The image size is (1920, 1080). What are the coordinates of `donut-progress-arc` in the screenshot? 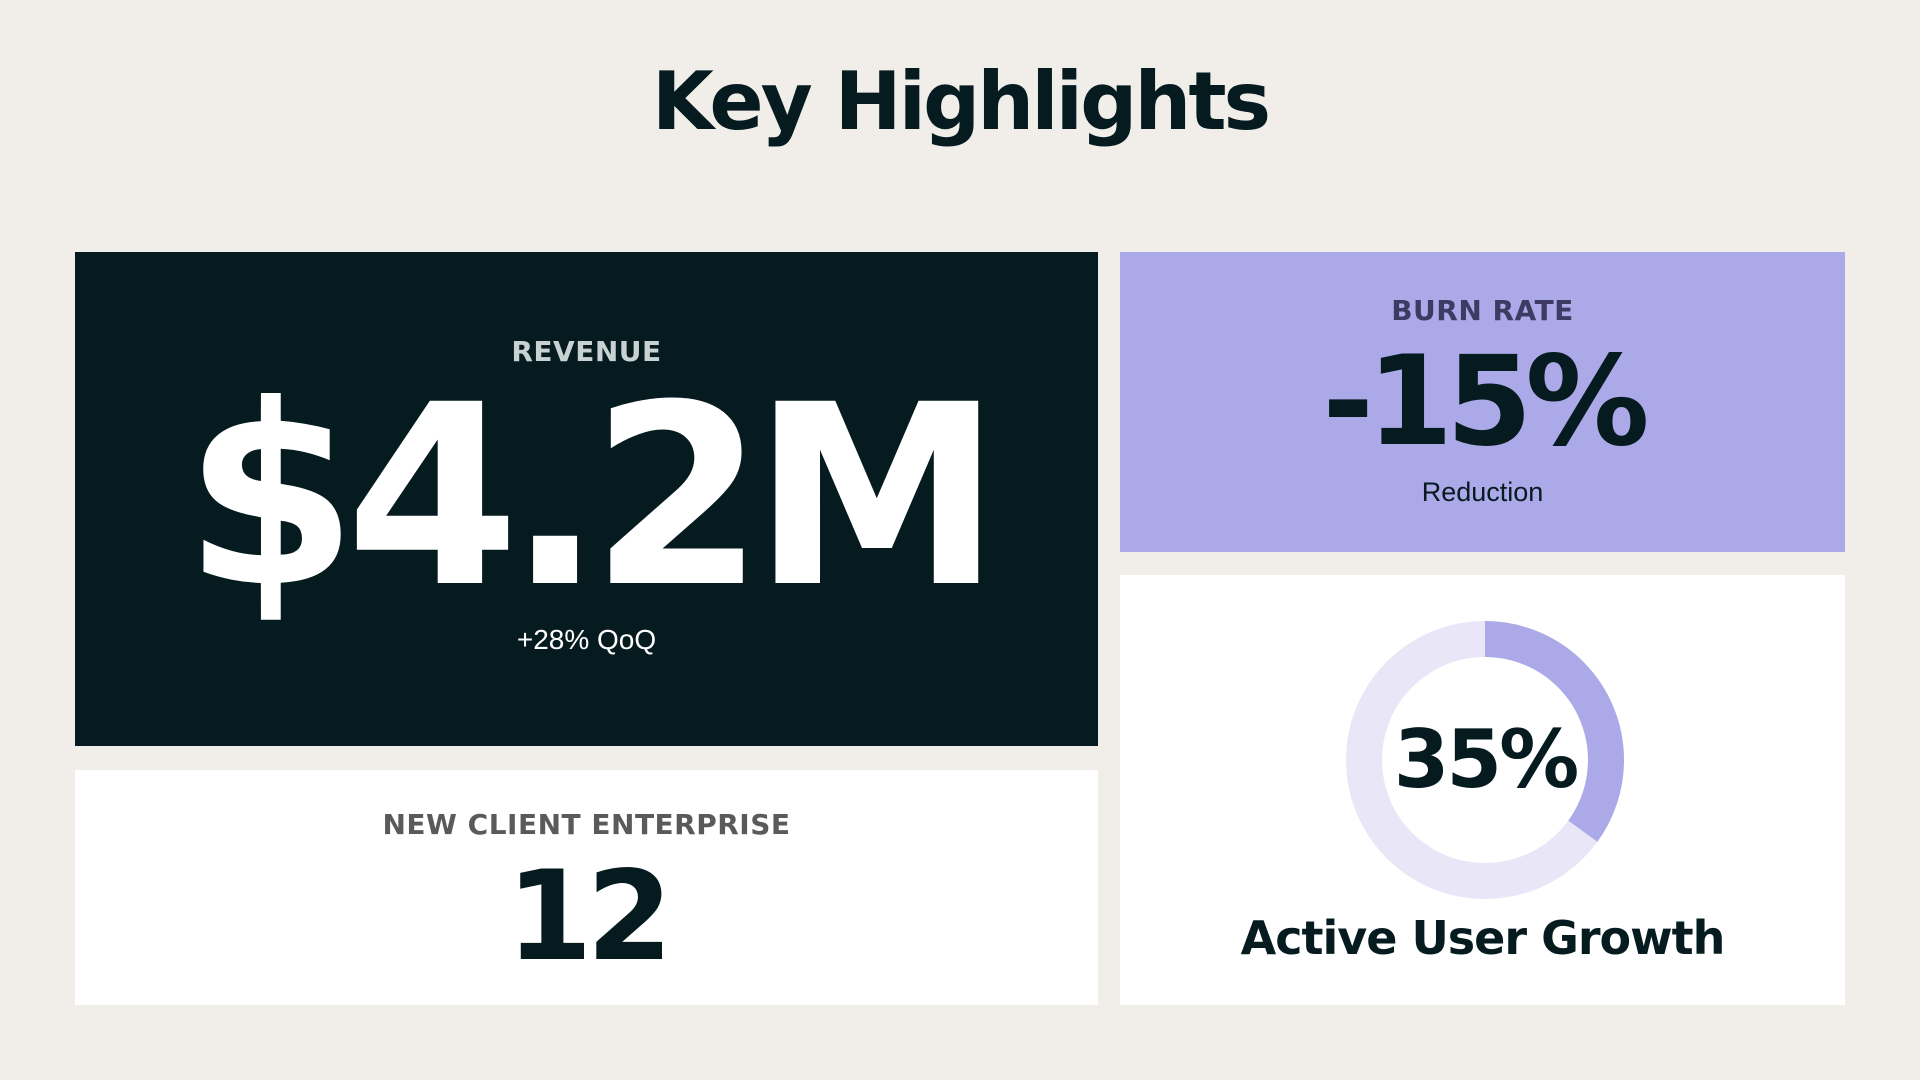 It's located at (1485, 760).